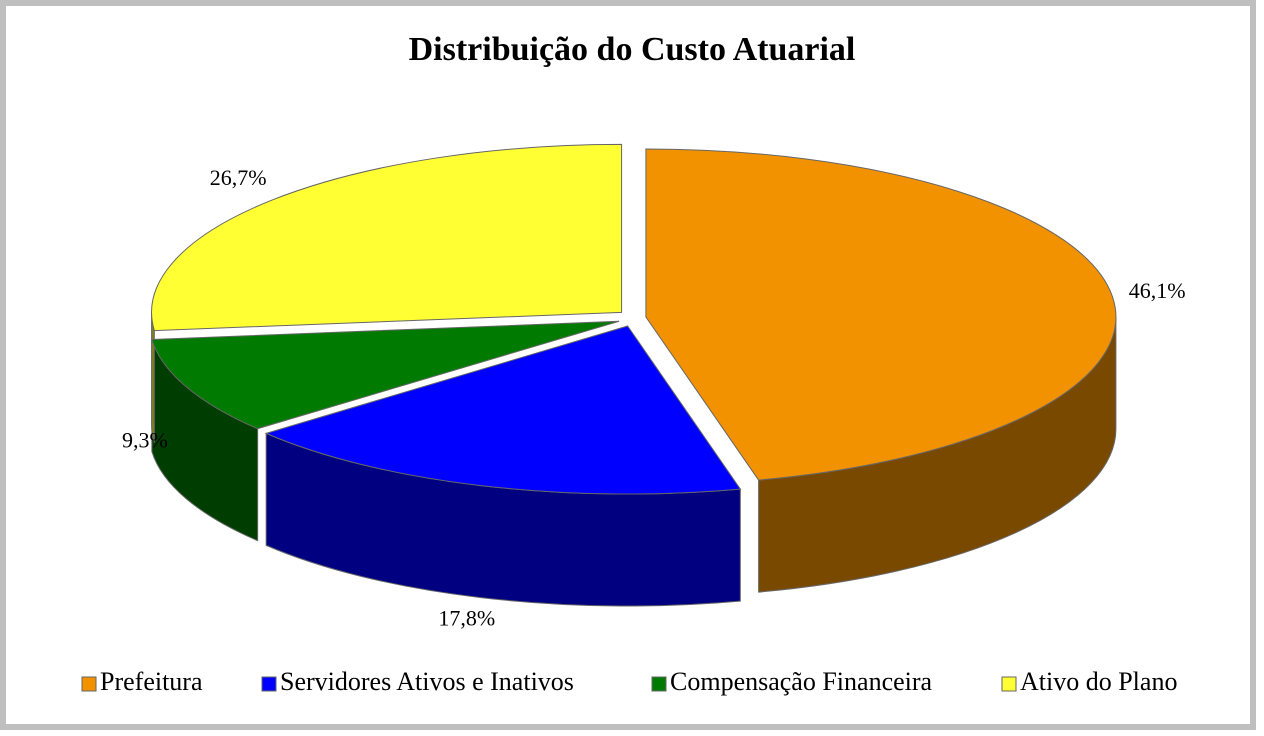 This screenshot has height=736, width=1264. I want to click on data-label: 9,3%, so click(145, 439).